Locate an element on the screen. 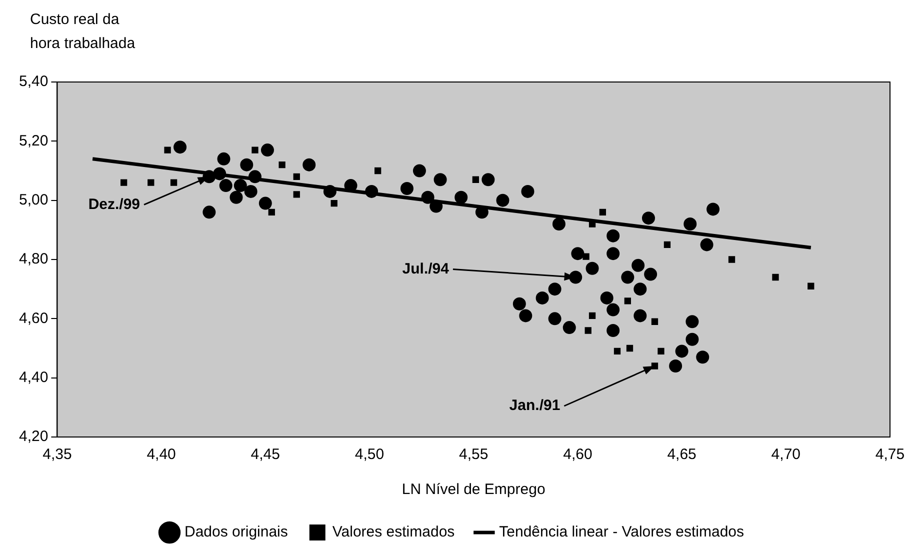  y-tick-label: 5,20 is located at coordinates (33, 141).